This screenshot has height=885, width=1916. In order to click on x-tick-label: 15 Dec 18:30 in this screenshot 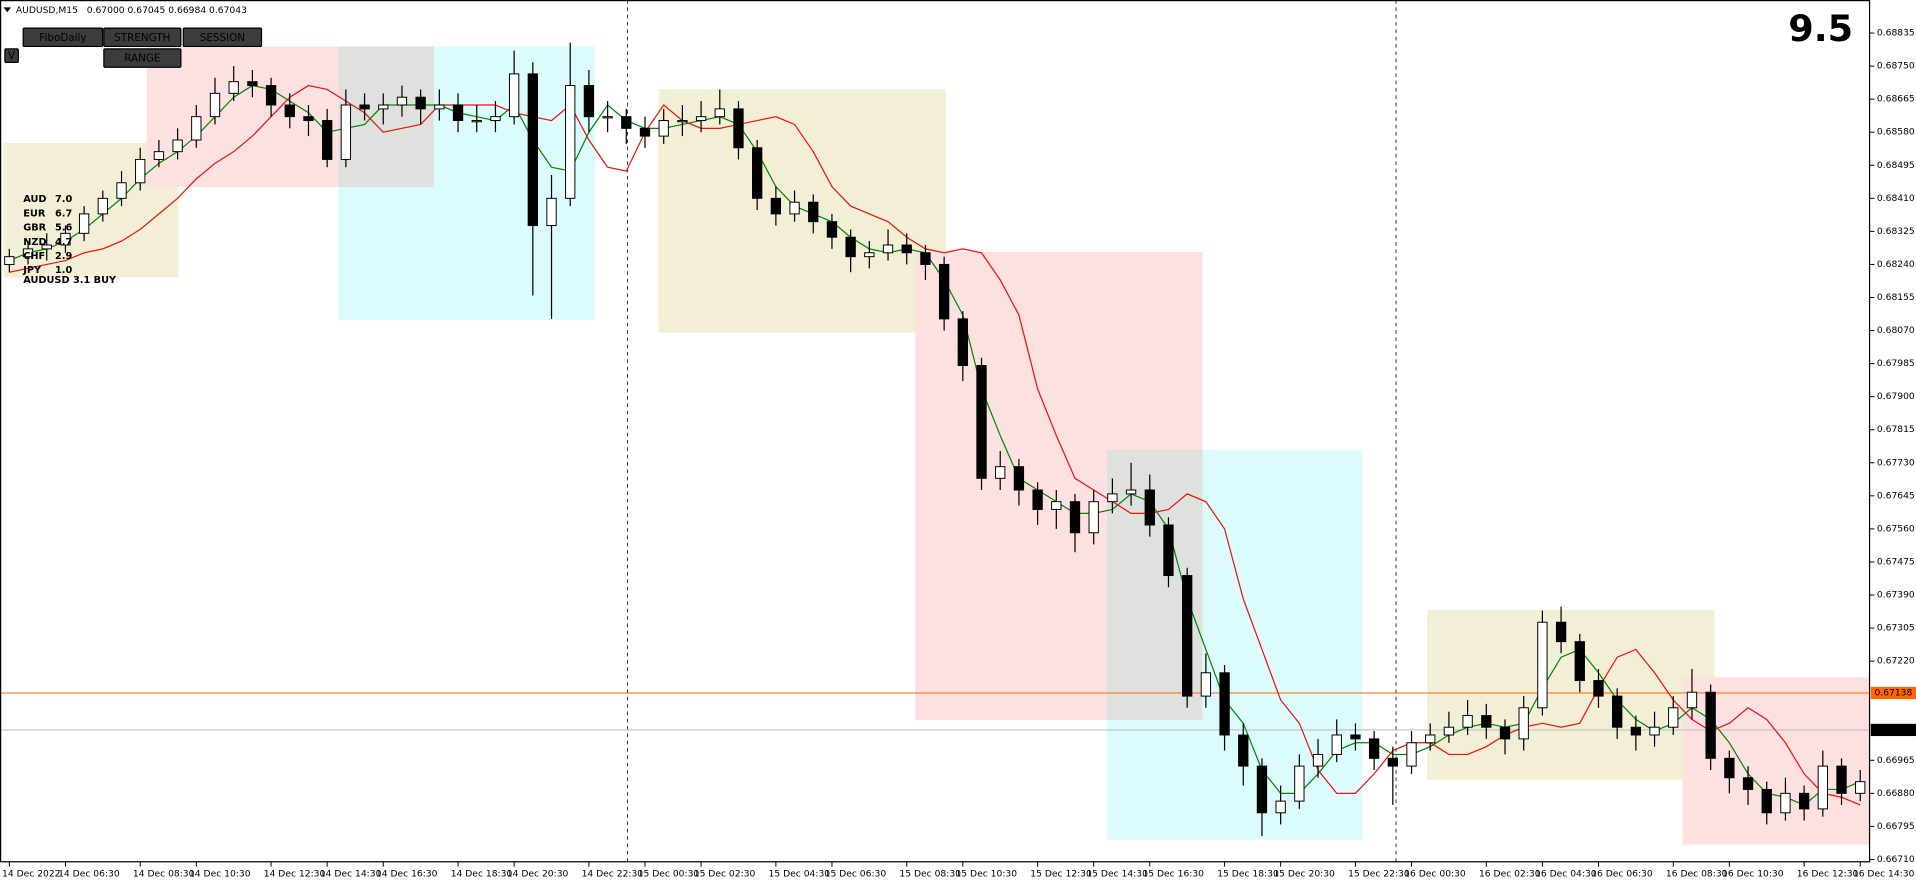, I will do `click(1248, 873)`.